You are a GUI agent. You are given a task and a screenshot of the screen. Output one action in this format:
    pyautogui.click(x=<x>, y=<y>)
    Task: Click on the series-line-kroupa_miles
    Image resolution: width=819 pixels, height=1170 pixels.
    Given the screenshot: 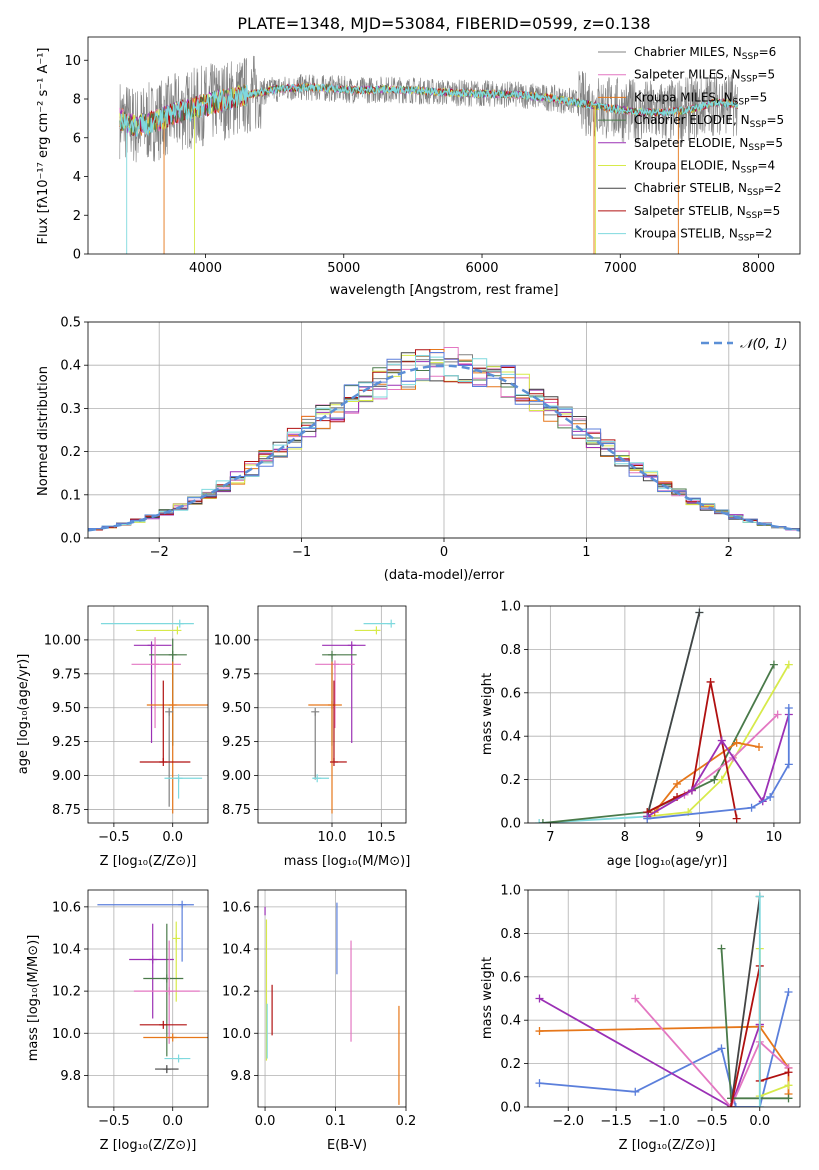 What is the action you would take?
    pyautogui.click(x=664, y=1059)
    